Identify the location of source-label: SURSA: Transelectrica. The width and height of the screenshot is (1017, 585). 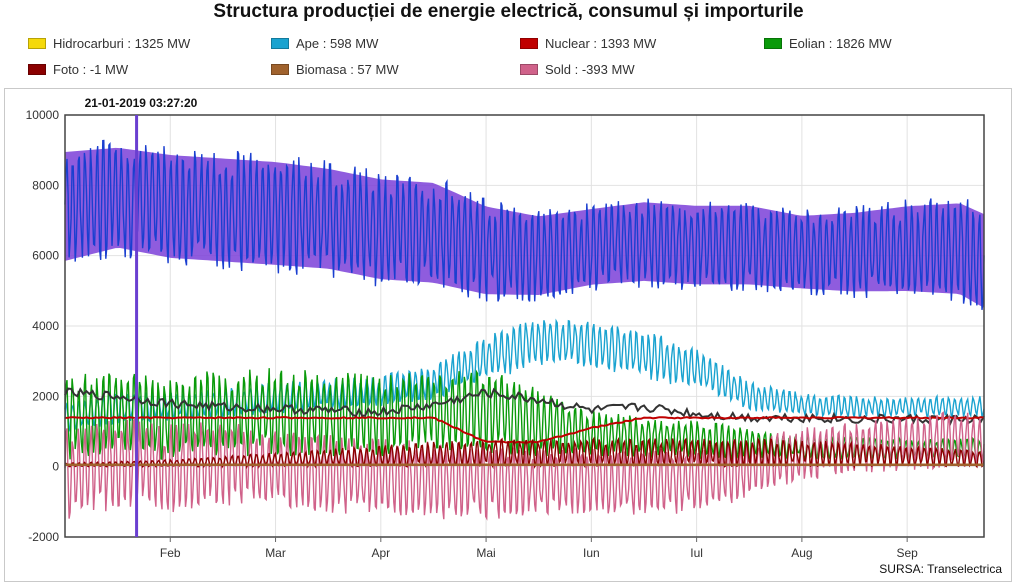
(940, 569).